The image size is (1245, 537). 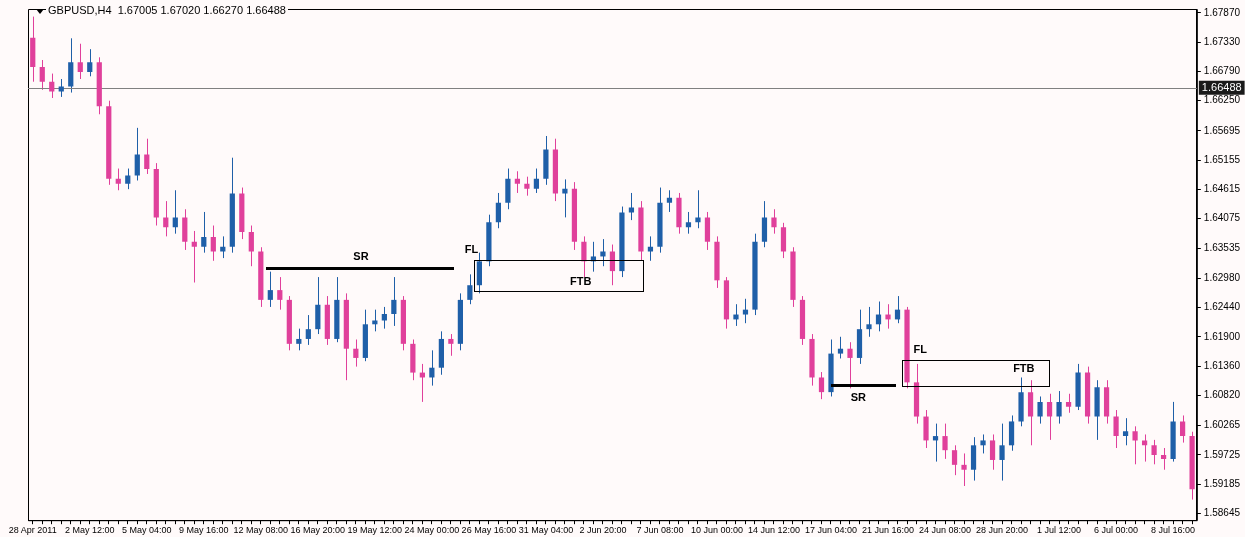 I want to click on x-tick-label: 10 Jun 00:00, so click(x=716, y=530).